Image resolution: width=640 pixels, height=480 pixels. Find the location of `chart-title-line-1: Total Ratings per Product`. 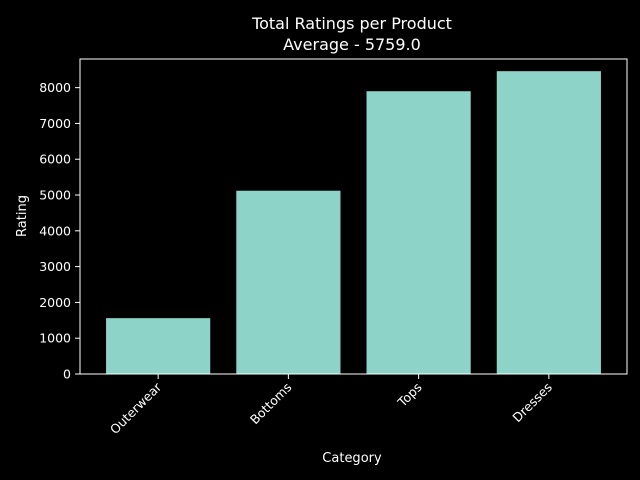

chart-title-line-1: Total Ratings per Product is located at coordinates (351, 23).